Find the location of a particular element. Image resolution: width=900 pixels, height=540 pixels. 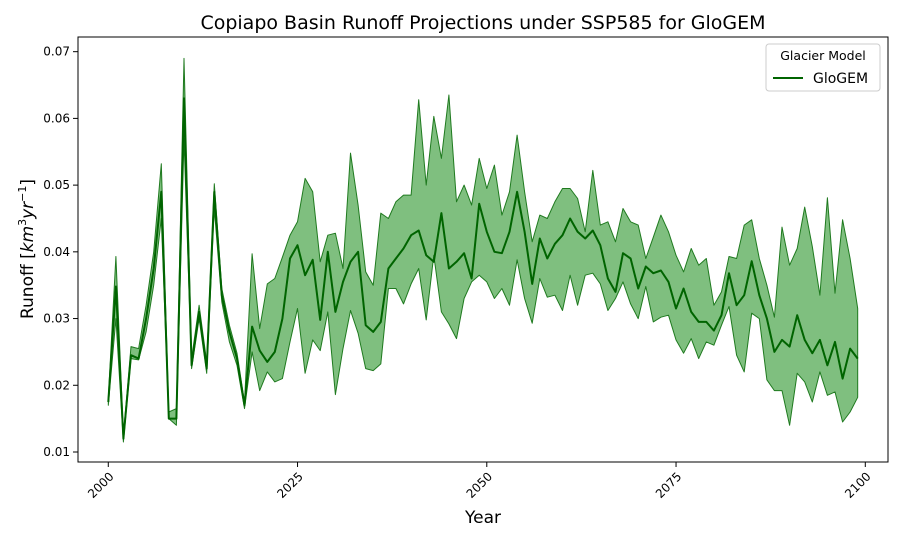

y-axis-label-suffix: ] is located at coordinates (28, 182).